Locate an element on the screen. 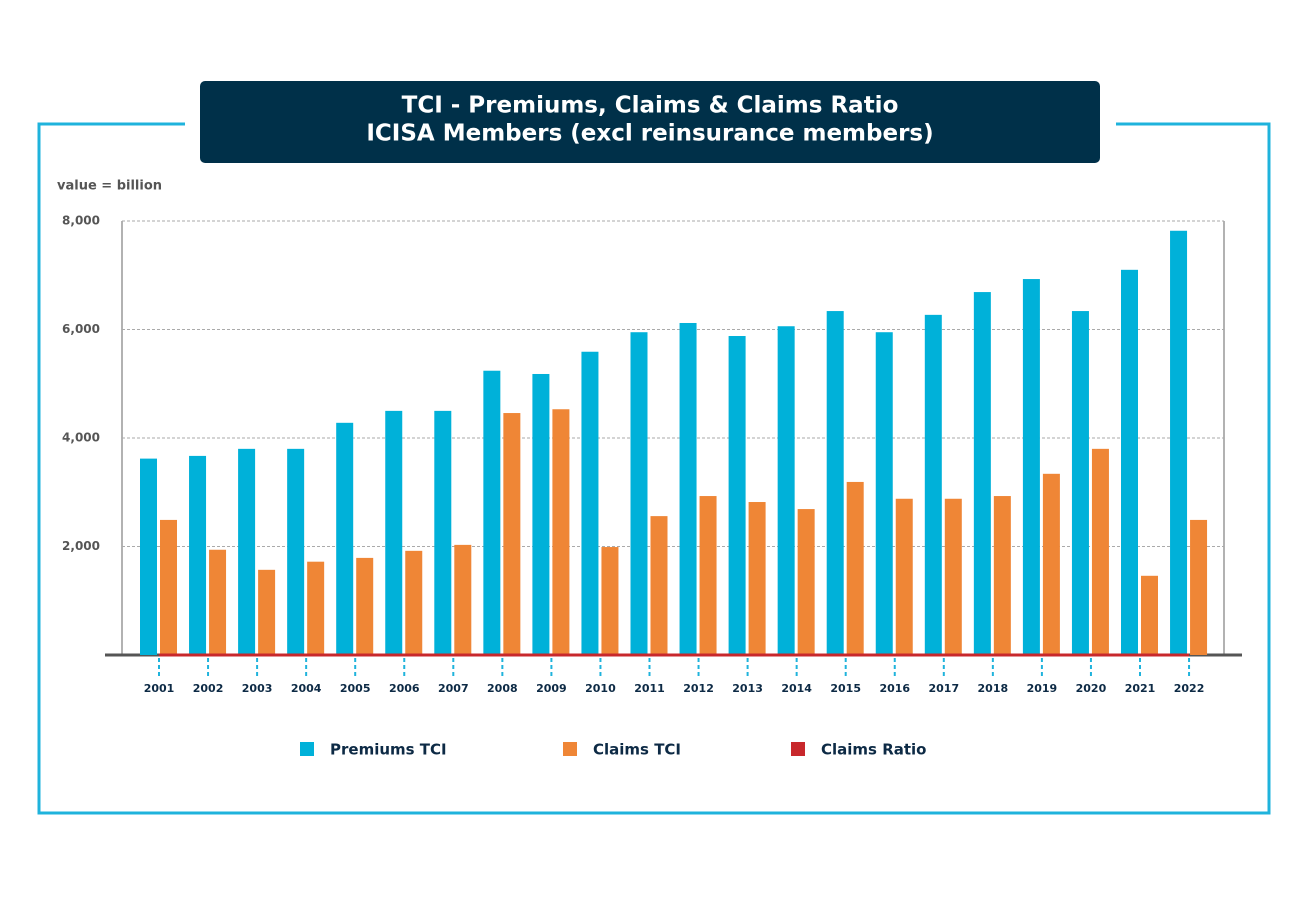  x-tick-label: 2001 is located at coordinates (159, 688).